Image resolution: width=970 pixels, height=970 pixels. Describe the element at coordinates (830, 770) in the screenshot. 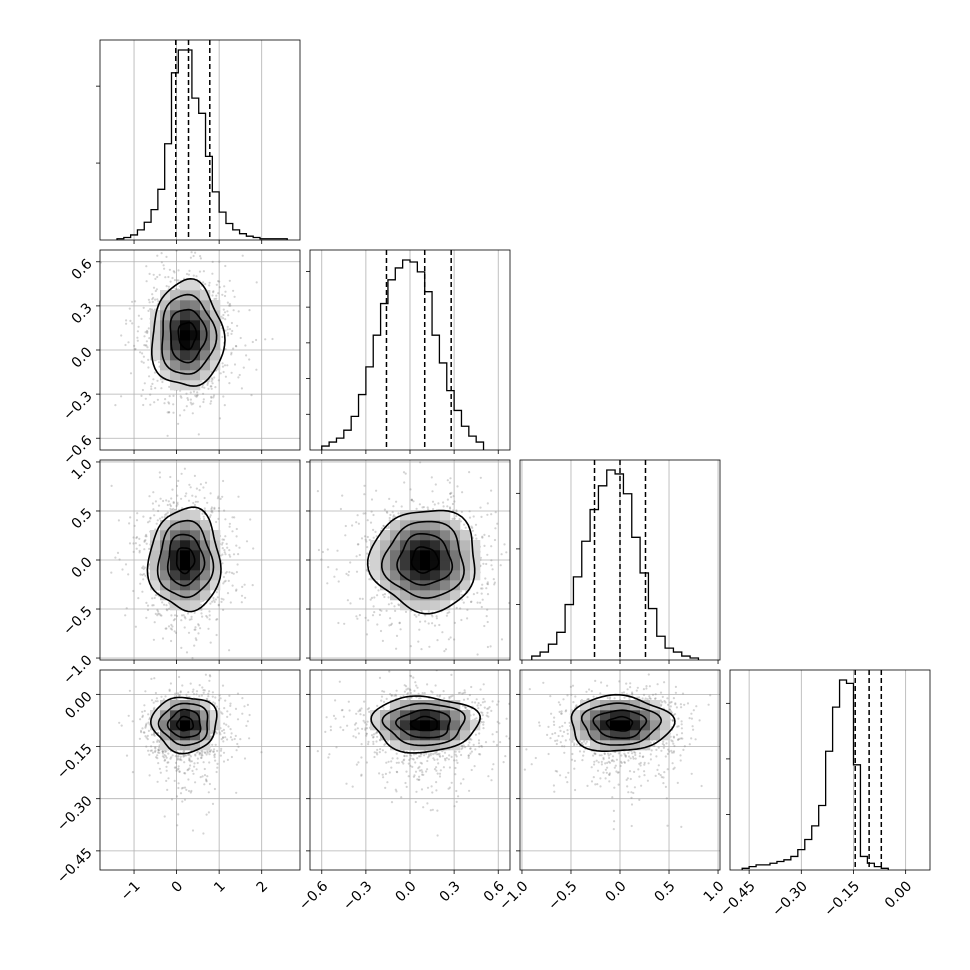

I see `panel-frame` at that location.